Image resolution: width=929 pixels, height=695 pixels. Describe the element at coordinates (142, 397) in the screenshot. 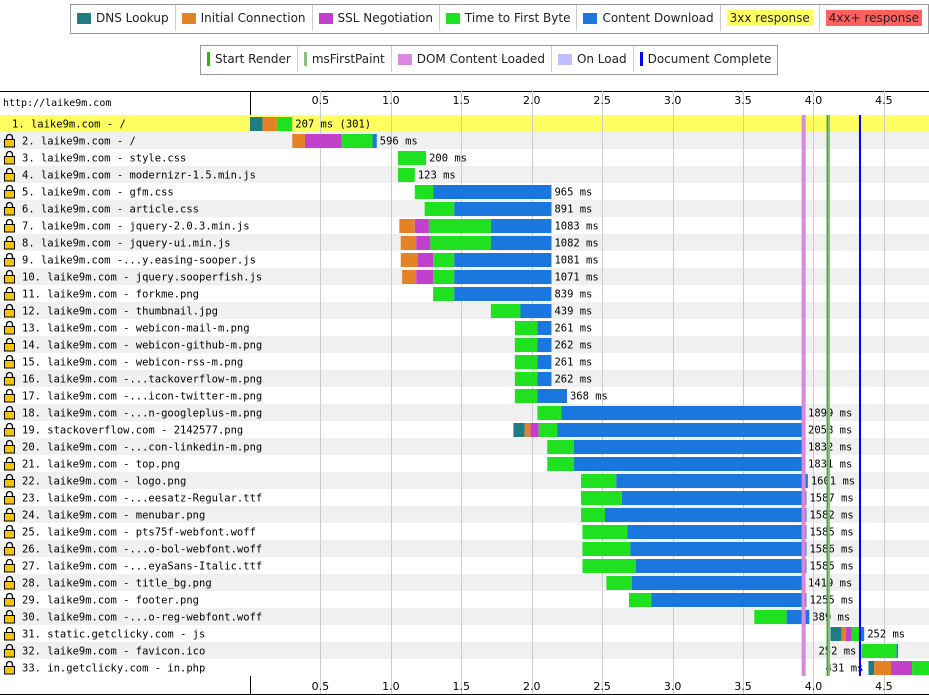

I see `row-label: 17. laike9m.com -...icon-twitter-m.png` at that location.